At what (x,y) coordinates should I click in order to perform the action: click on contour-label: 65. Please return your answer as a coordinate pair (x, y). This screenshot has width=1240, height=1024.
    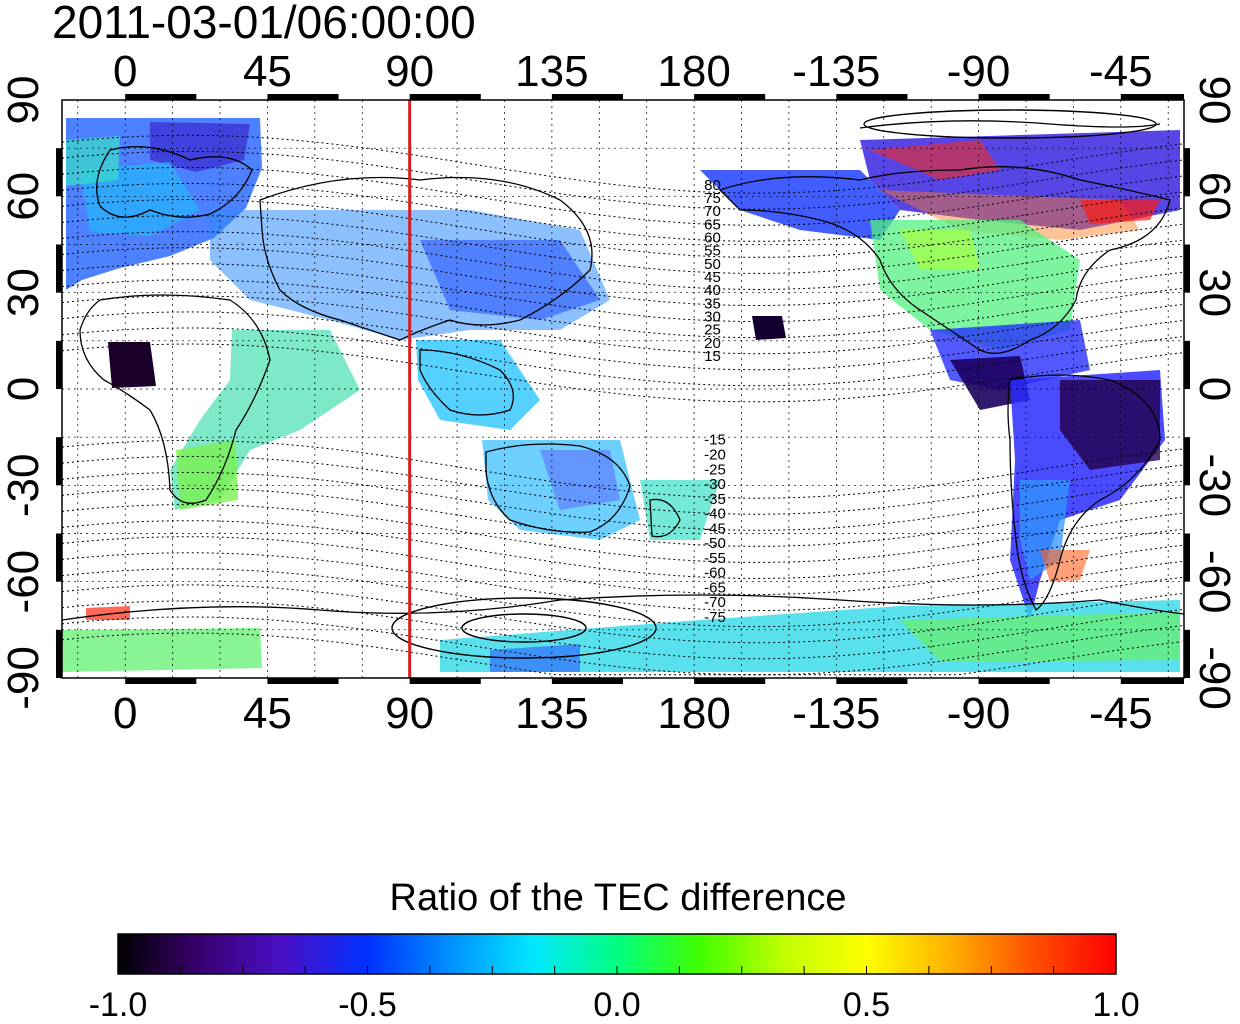
    Looking at the image, I should click on (712, 224).